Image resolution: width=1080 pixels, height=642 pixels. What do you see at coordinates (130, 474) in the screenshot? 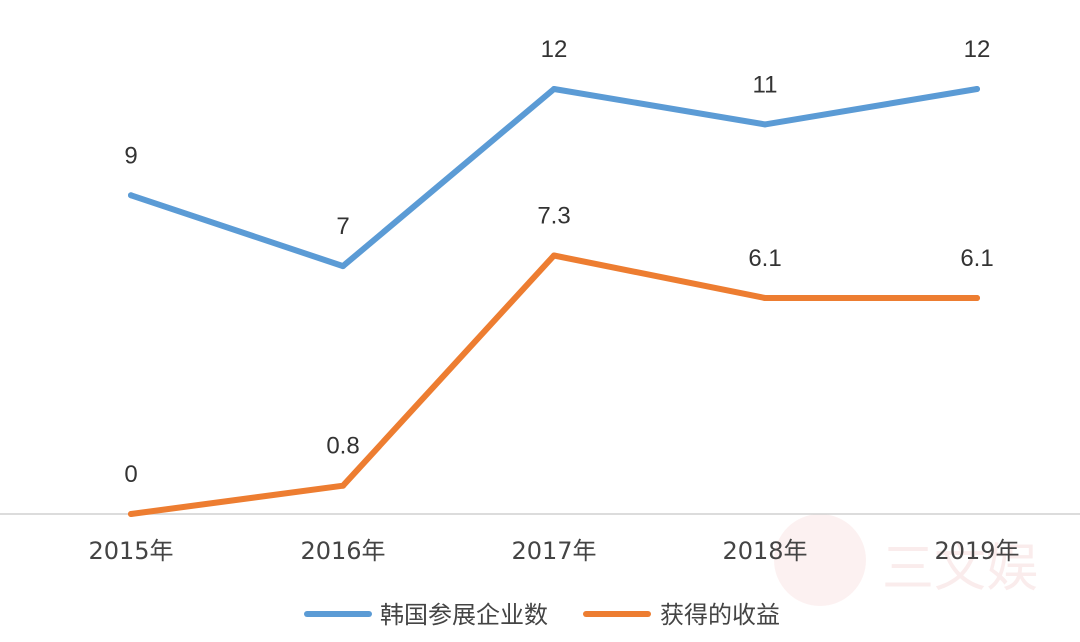
I see `data-label: 0` at bounding box center [130, 474].